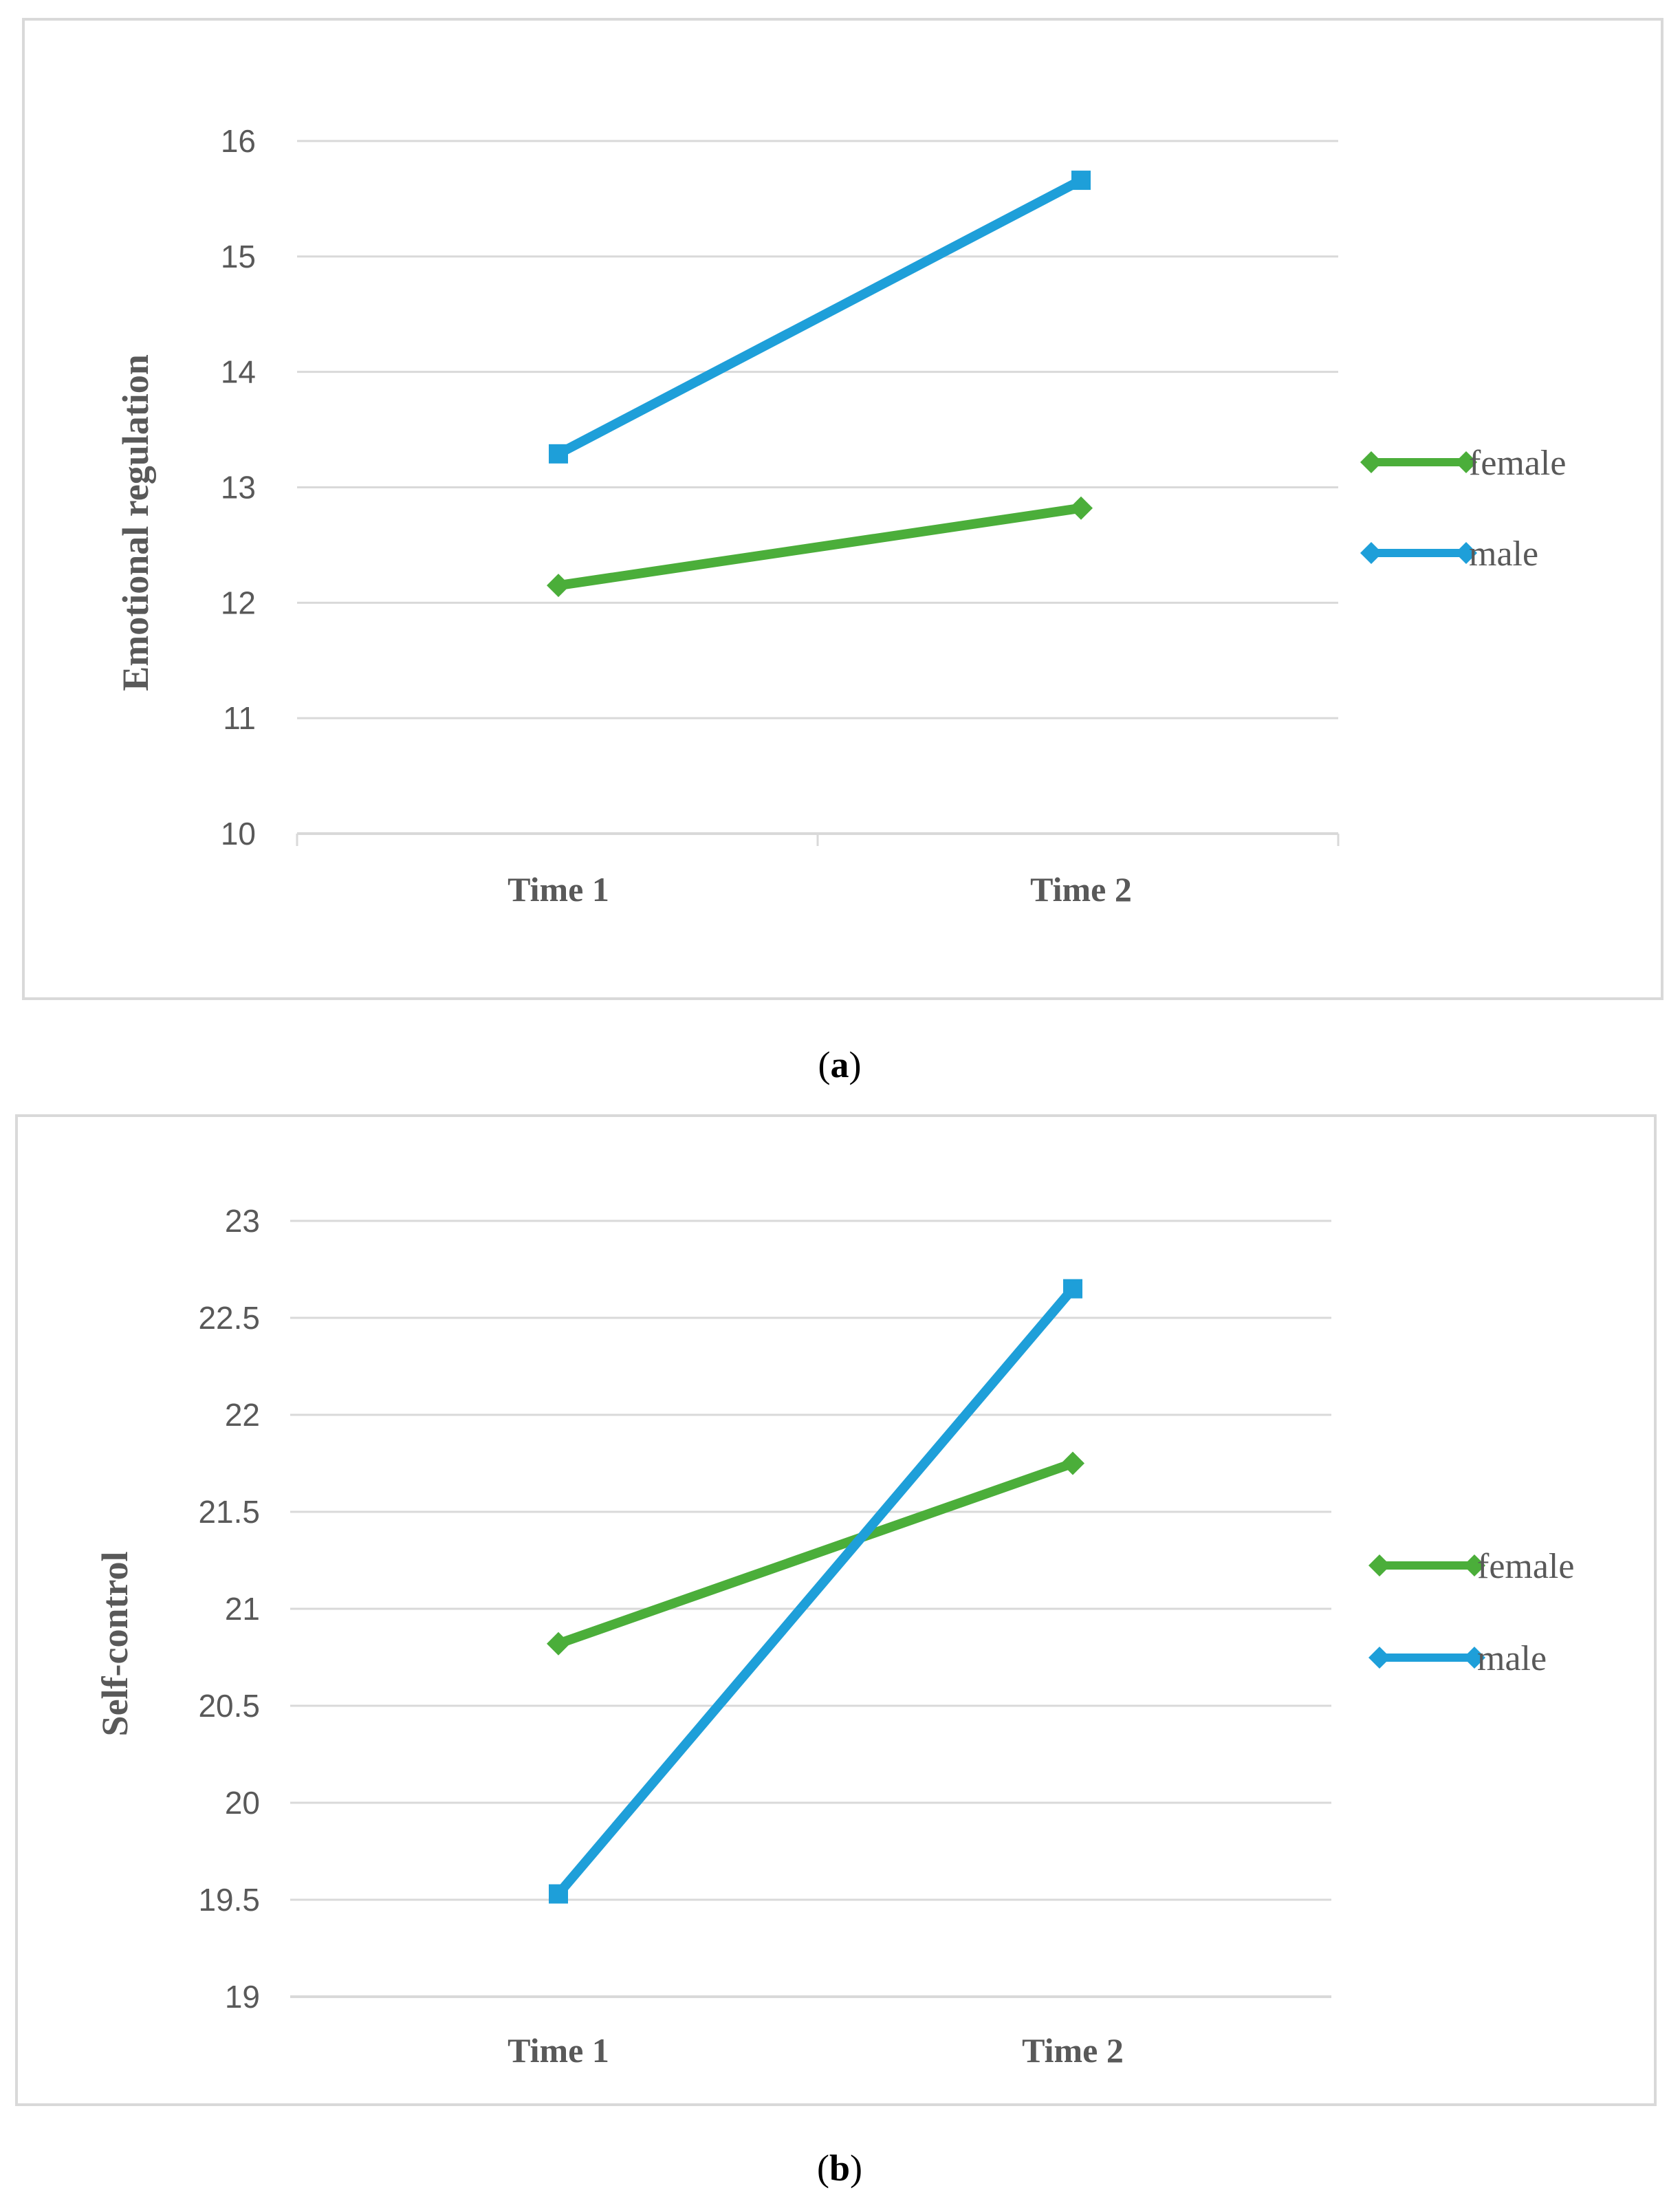 The image size is (1680, 2201). Describe the element at coordinates (242, 1609) in the screenshot. I see `y-tick-label: 21` at that location.